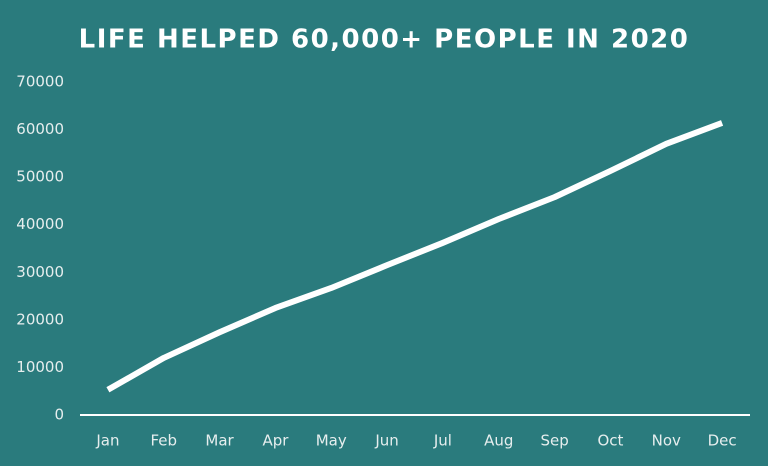 The height and width of the screenshot is (470, 768). What do you see at coordinates (666, 441) in the screenshot?
I see `x-tick-label: Nov` at bounding box center [666, 441].